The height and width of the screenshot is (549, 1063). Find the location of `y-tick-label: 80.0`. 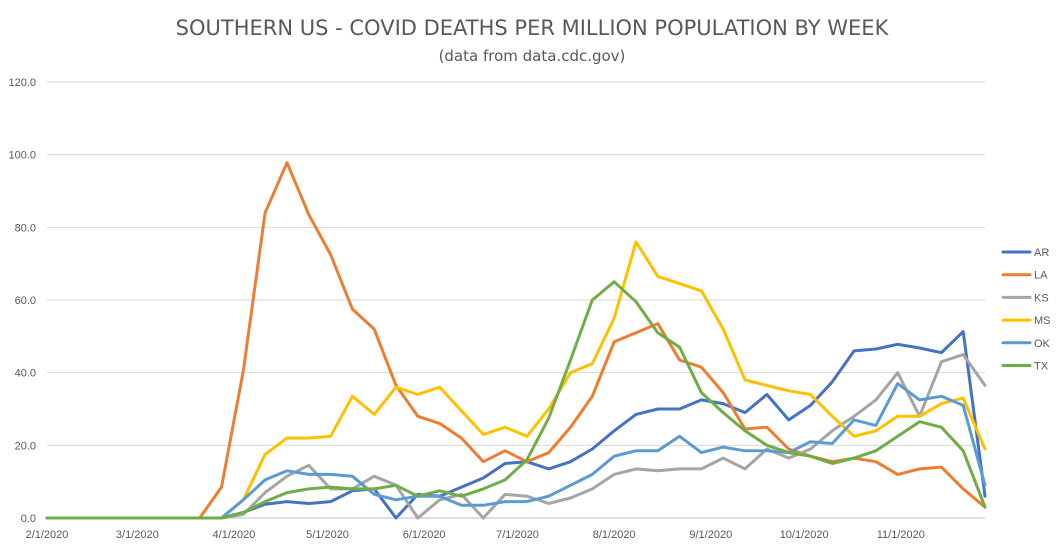

y-tick-label: 80.0 is located at coordinates (25, 228).